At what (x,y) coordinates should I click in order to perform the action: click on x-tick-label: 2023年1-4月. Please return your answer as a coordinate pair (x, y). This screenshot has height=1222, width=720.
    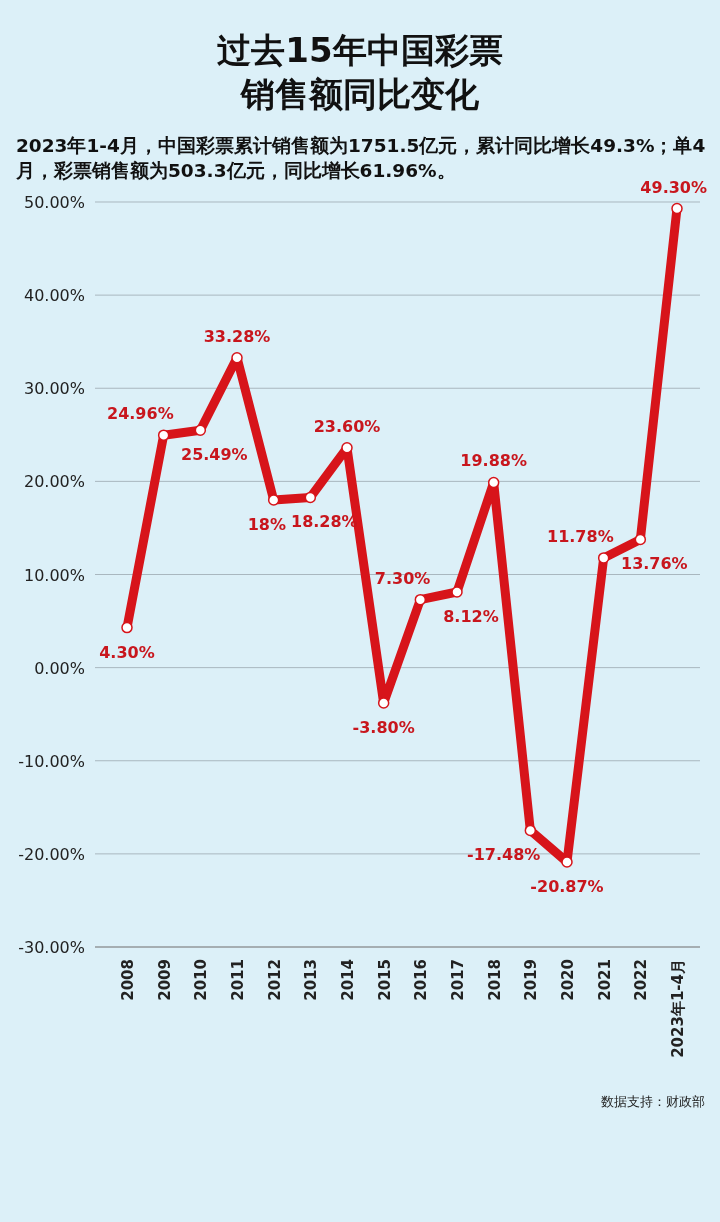
    Looking at the image, I should click on (678, 1008).